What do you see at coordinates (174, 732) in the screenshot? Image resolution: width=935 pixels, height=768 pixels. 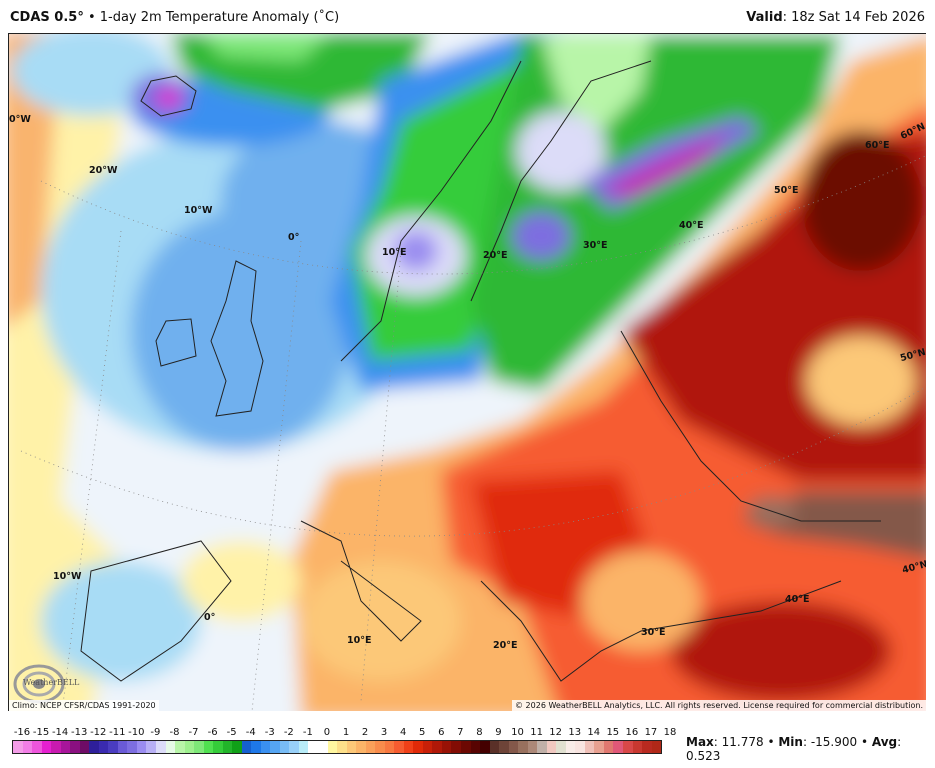 I see `colorbar-tick-label: -8` at bounding box center [174, 732].